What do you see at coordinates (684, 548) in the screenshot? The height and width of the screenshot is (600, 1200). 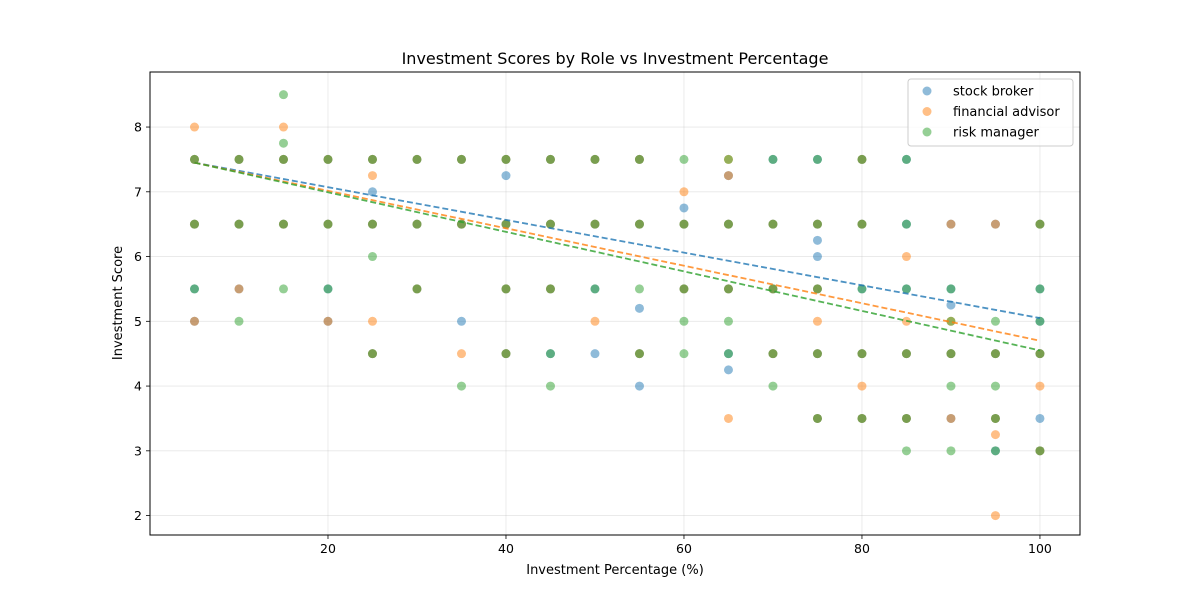 I see `x-tick-label: 60` at bounding box center [684, 548].